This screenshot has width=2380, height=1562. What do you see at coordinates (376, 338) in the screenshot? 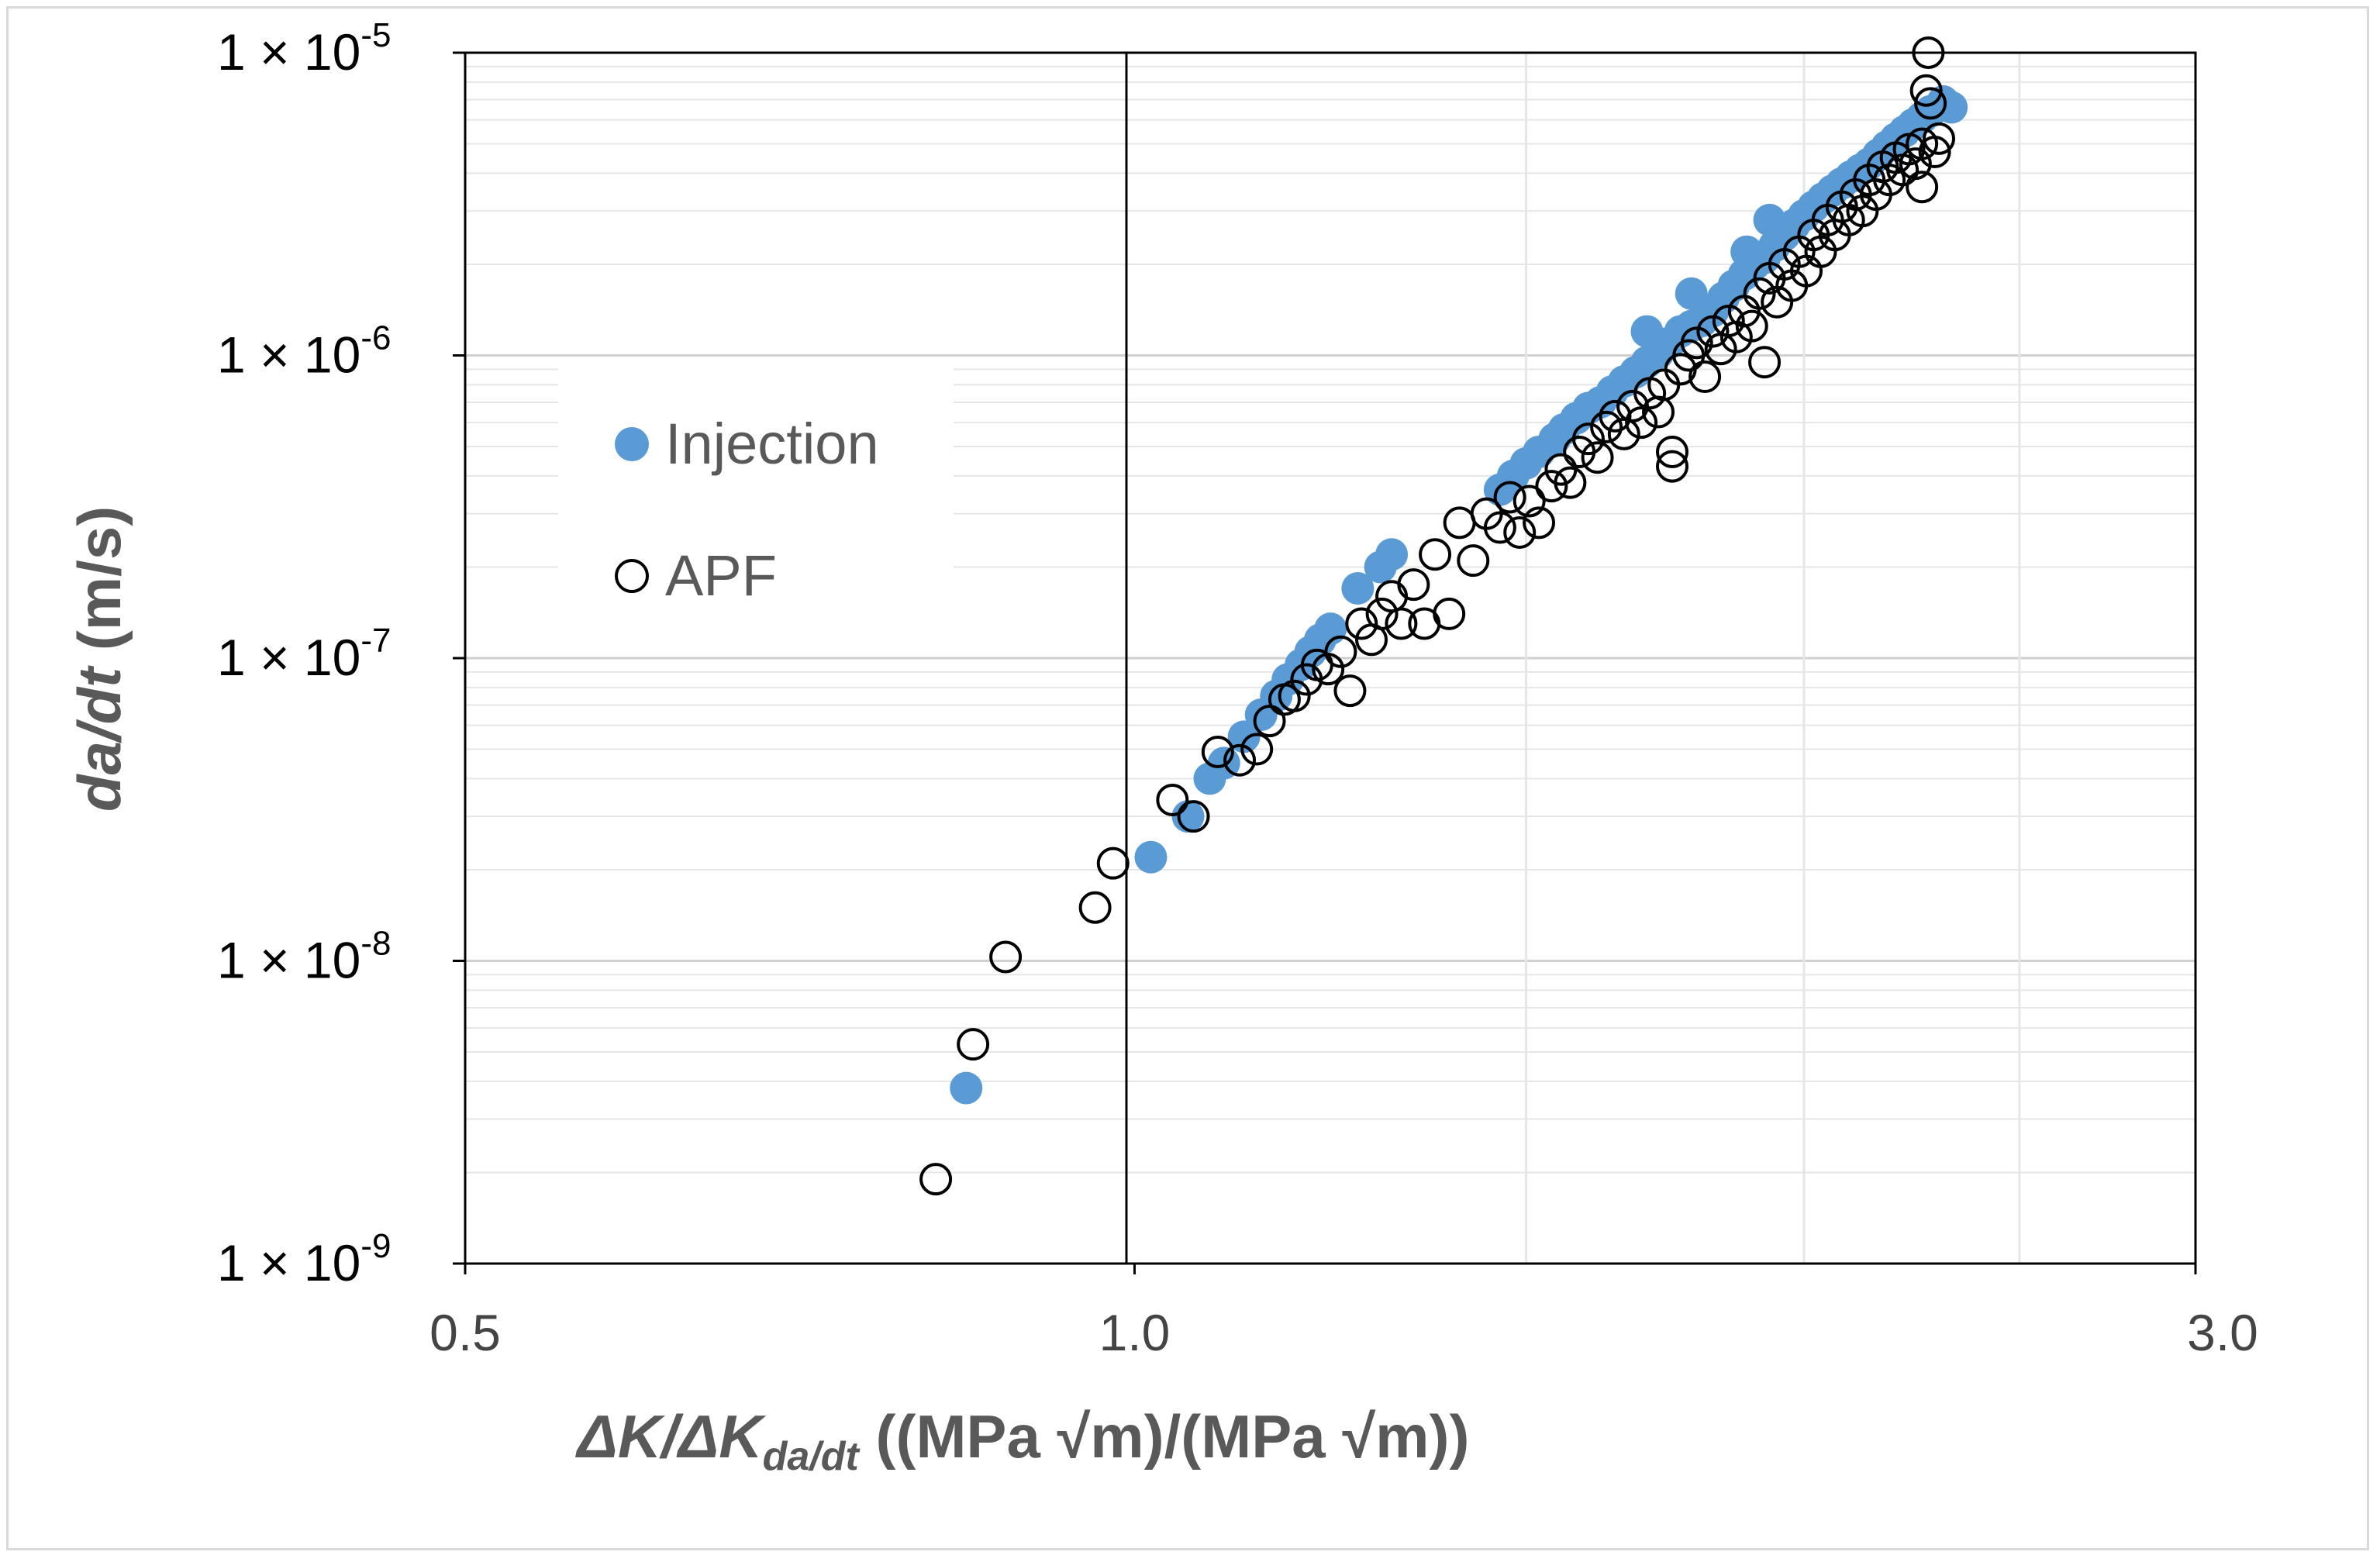
I see `y-tick-exponent: -6` at bounding box center [376, 338].